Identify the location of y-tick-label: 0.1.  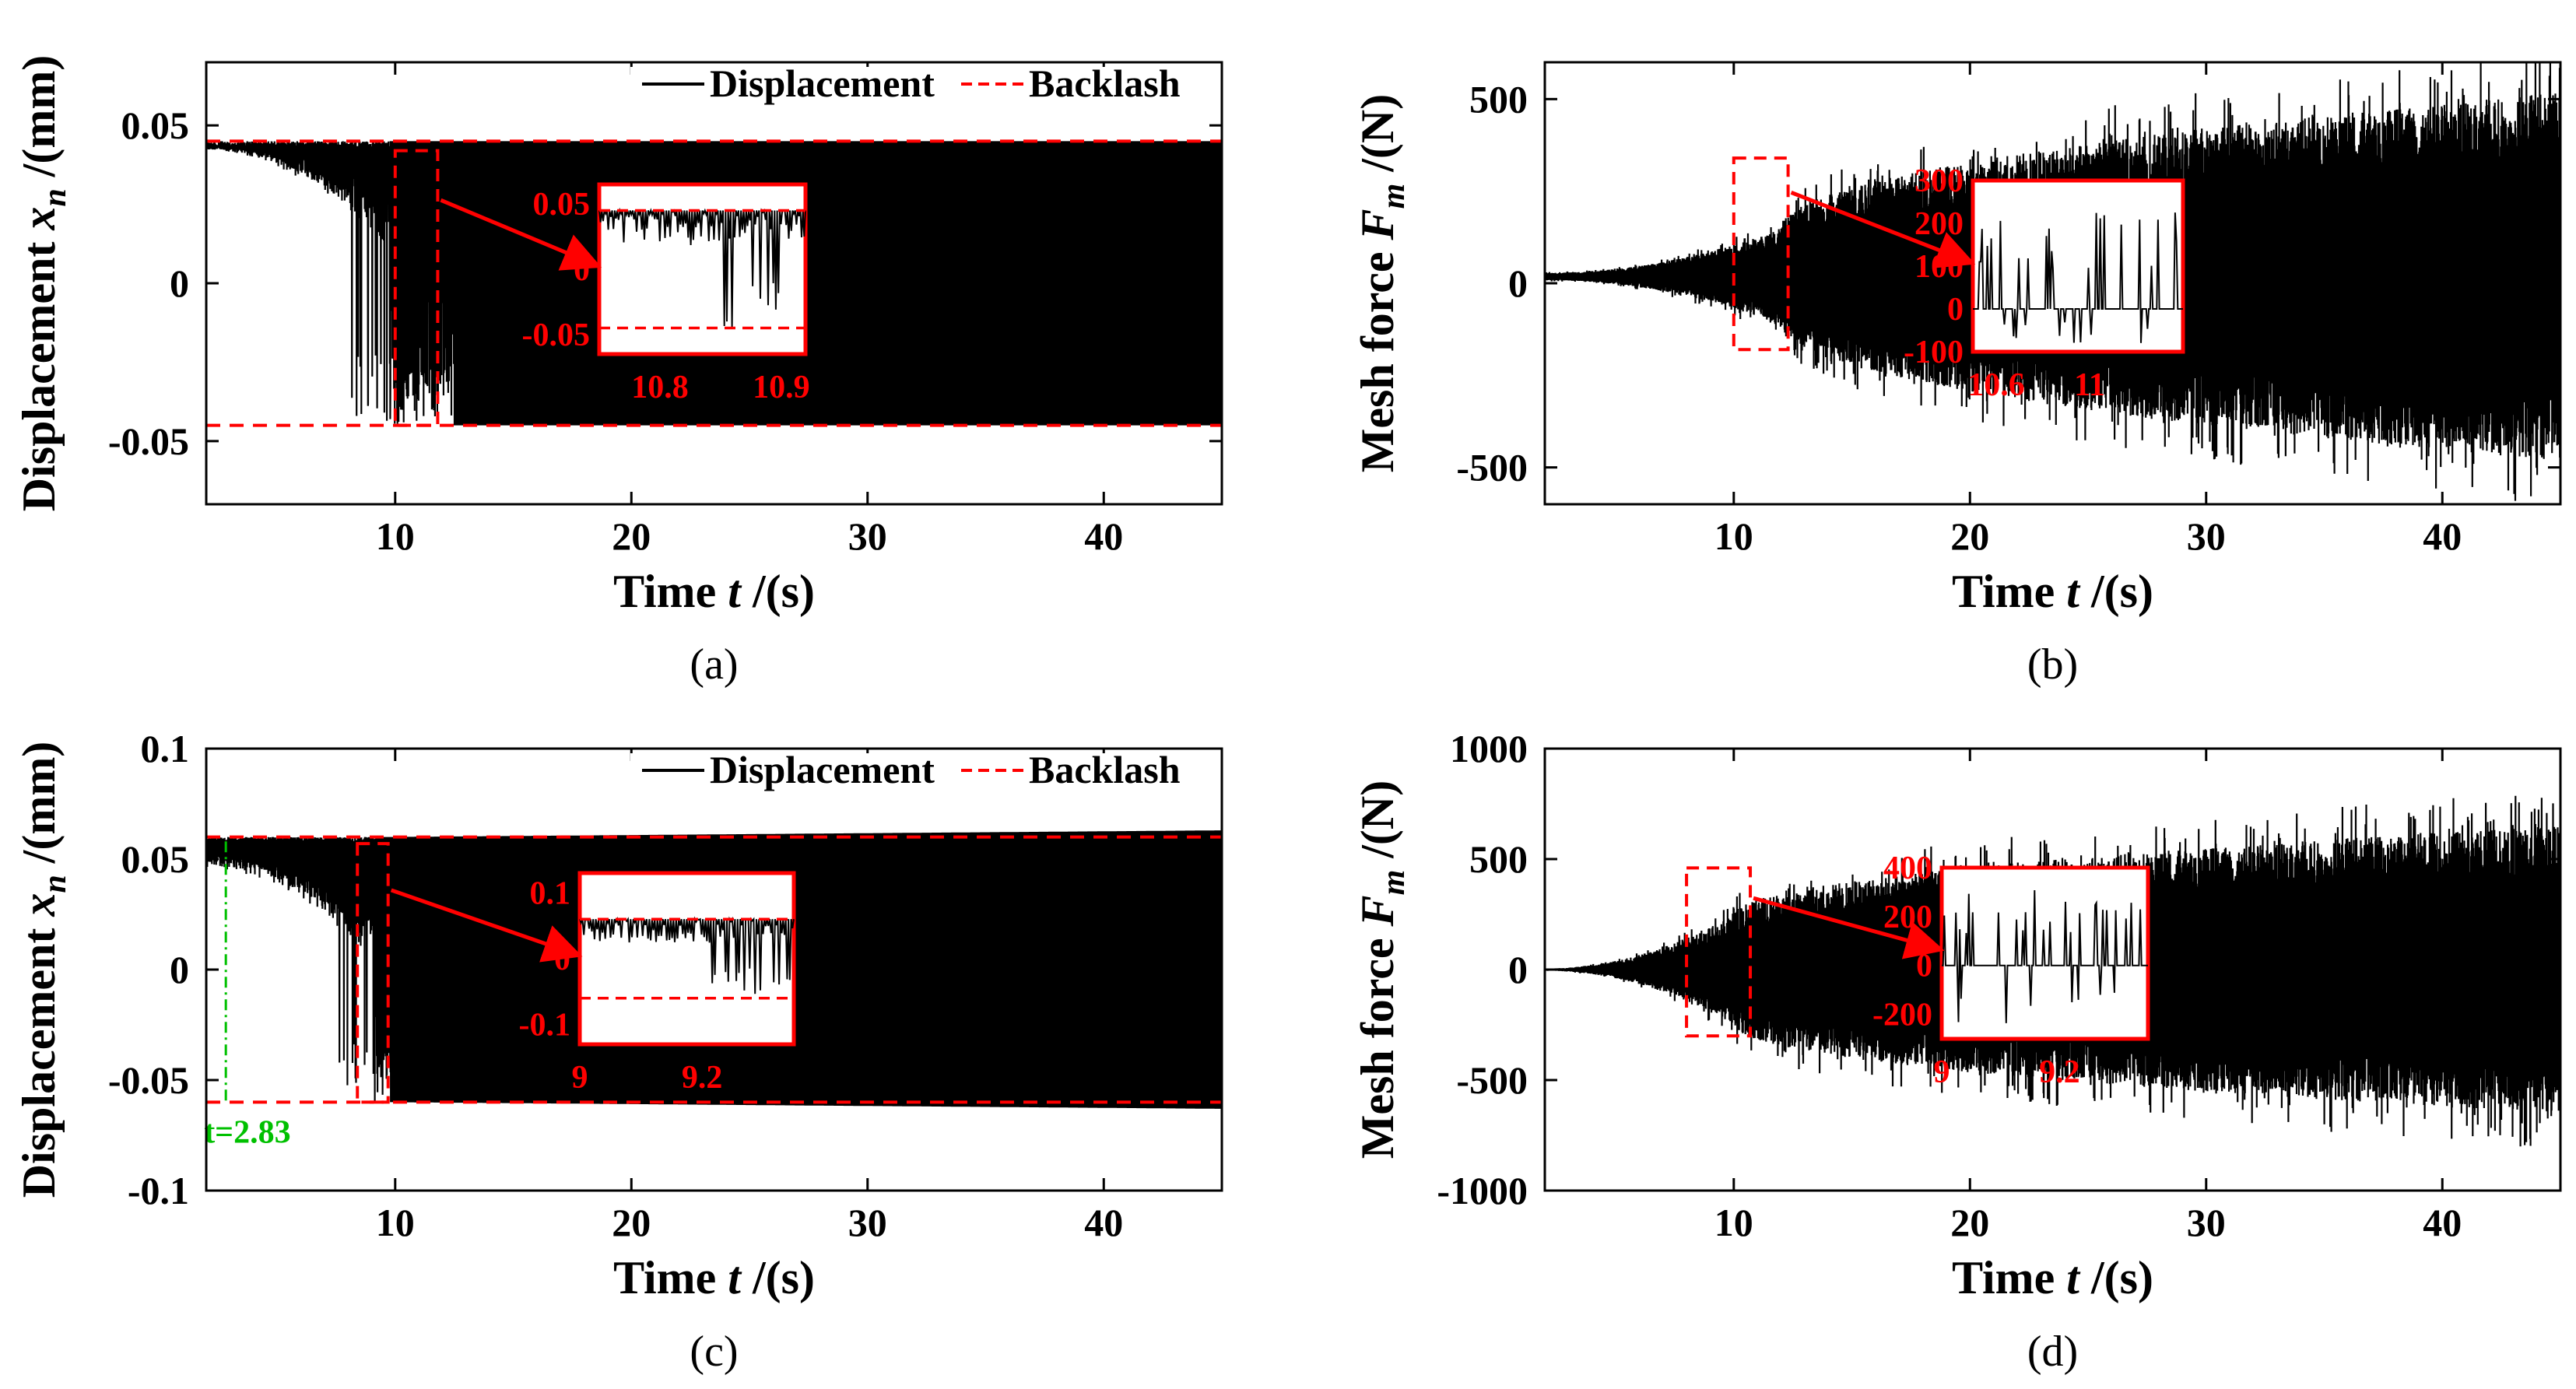
(166, 748).